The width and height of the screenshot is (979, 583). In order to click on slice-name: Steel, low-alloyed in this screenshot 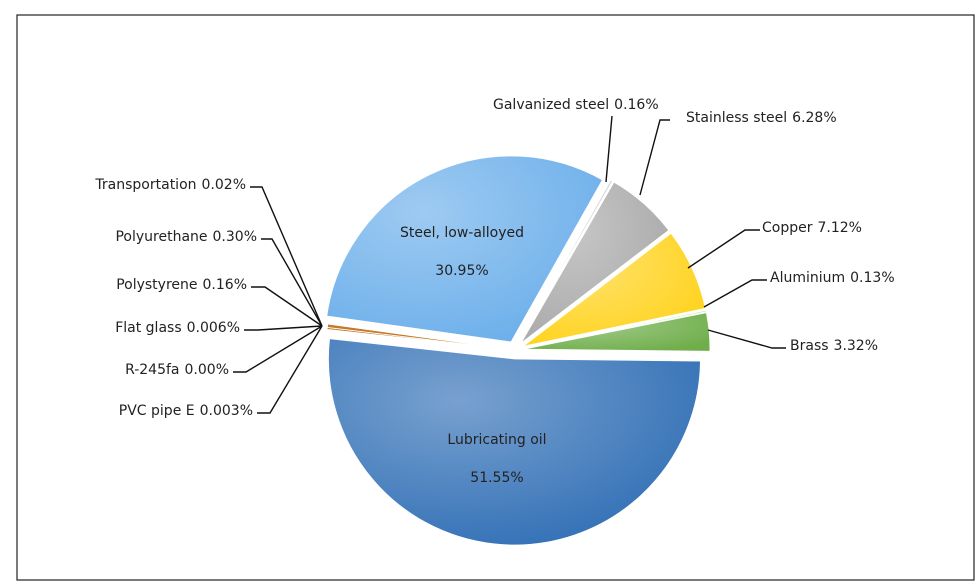, I will do `click(462, 233)`.